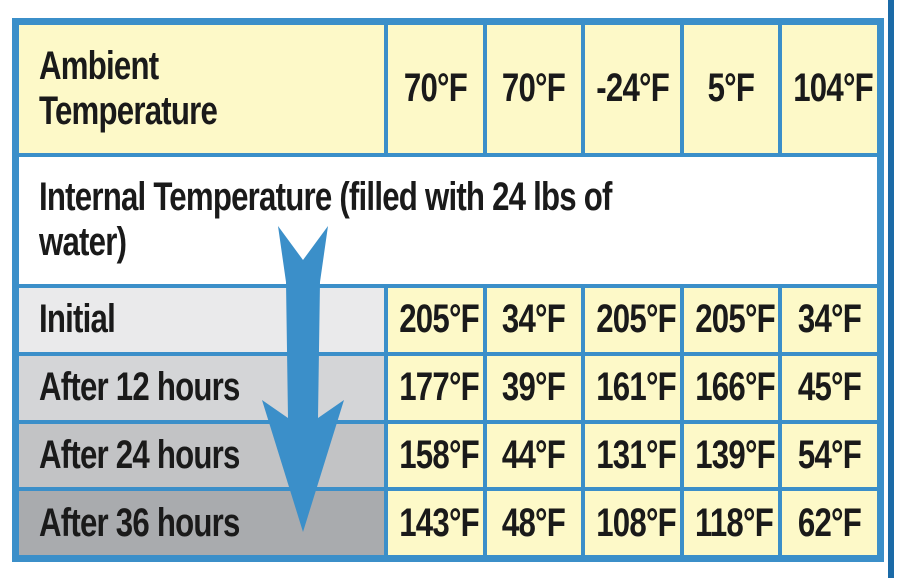  Describe the element at coordinates (435, 387) in the screenshot. I see `table-cell: 177°F` at that location.